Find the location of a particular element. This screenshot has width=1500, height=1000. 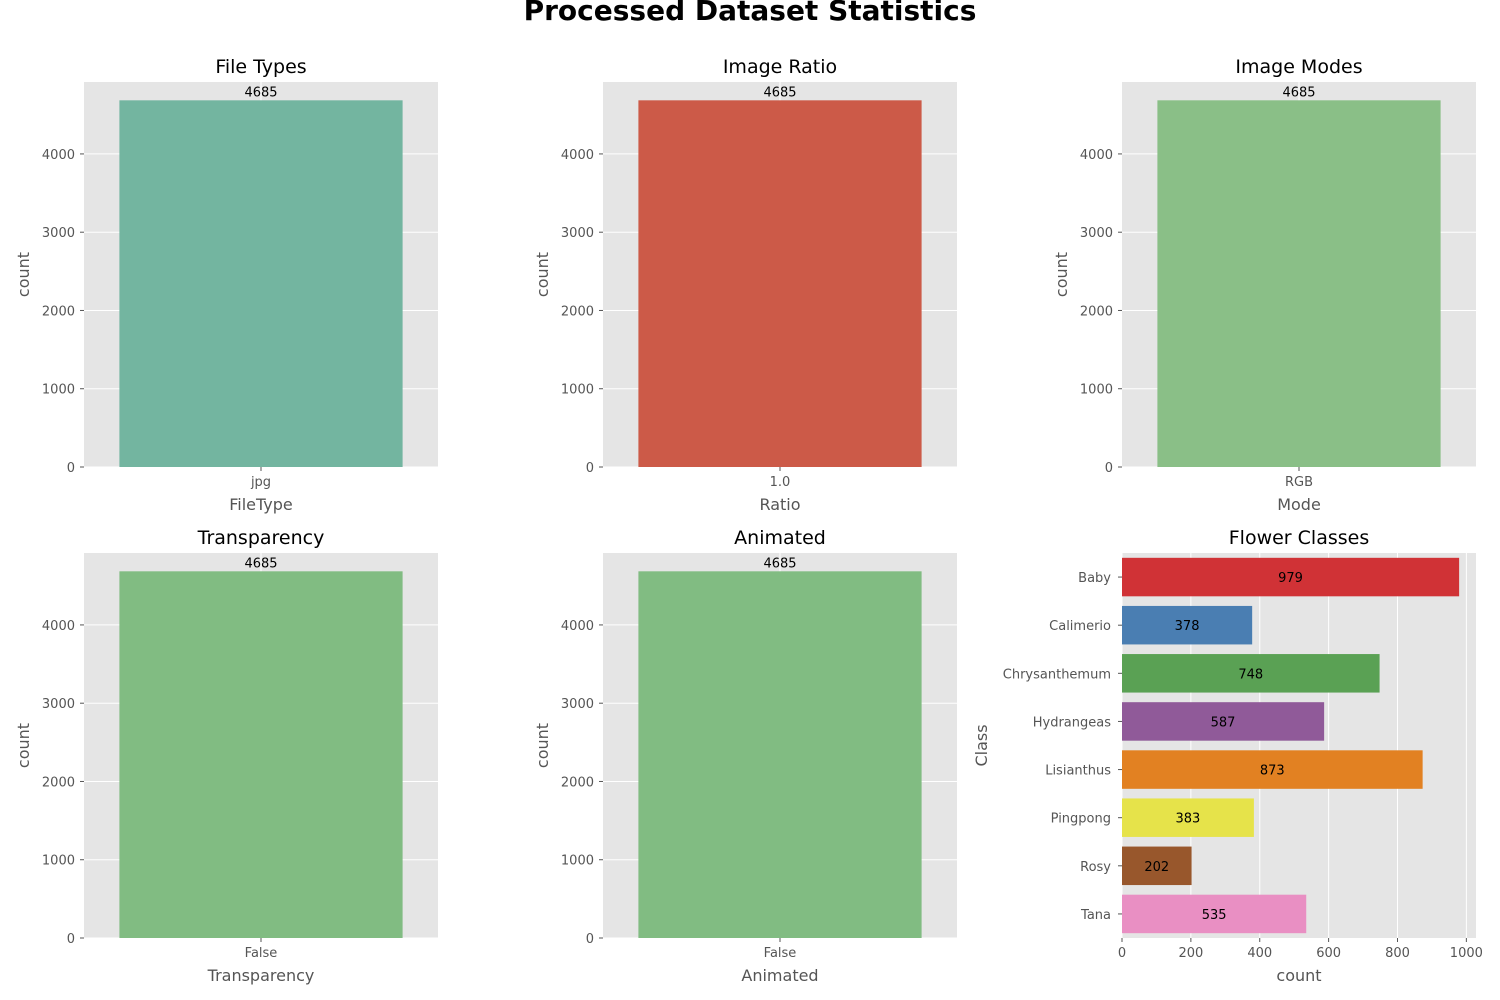

flower-classes-data-label: 587 is located at coordinates (1223, 722).